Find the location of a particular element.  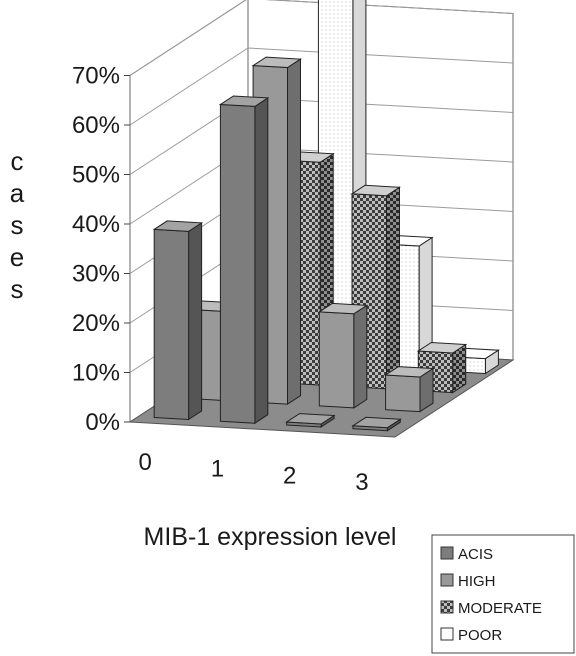

y-tick-label: 10% is located at coordinates (96, 373).